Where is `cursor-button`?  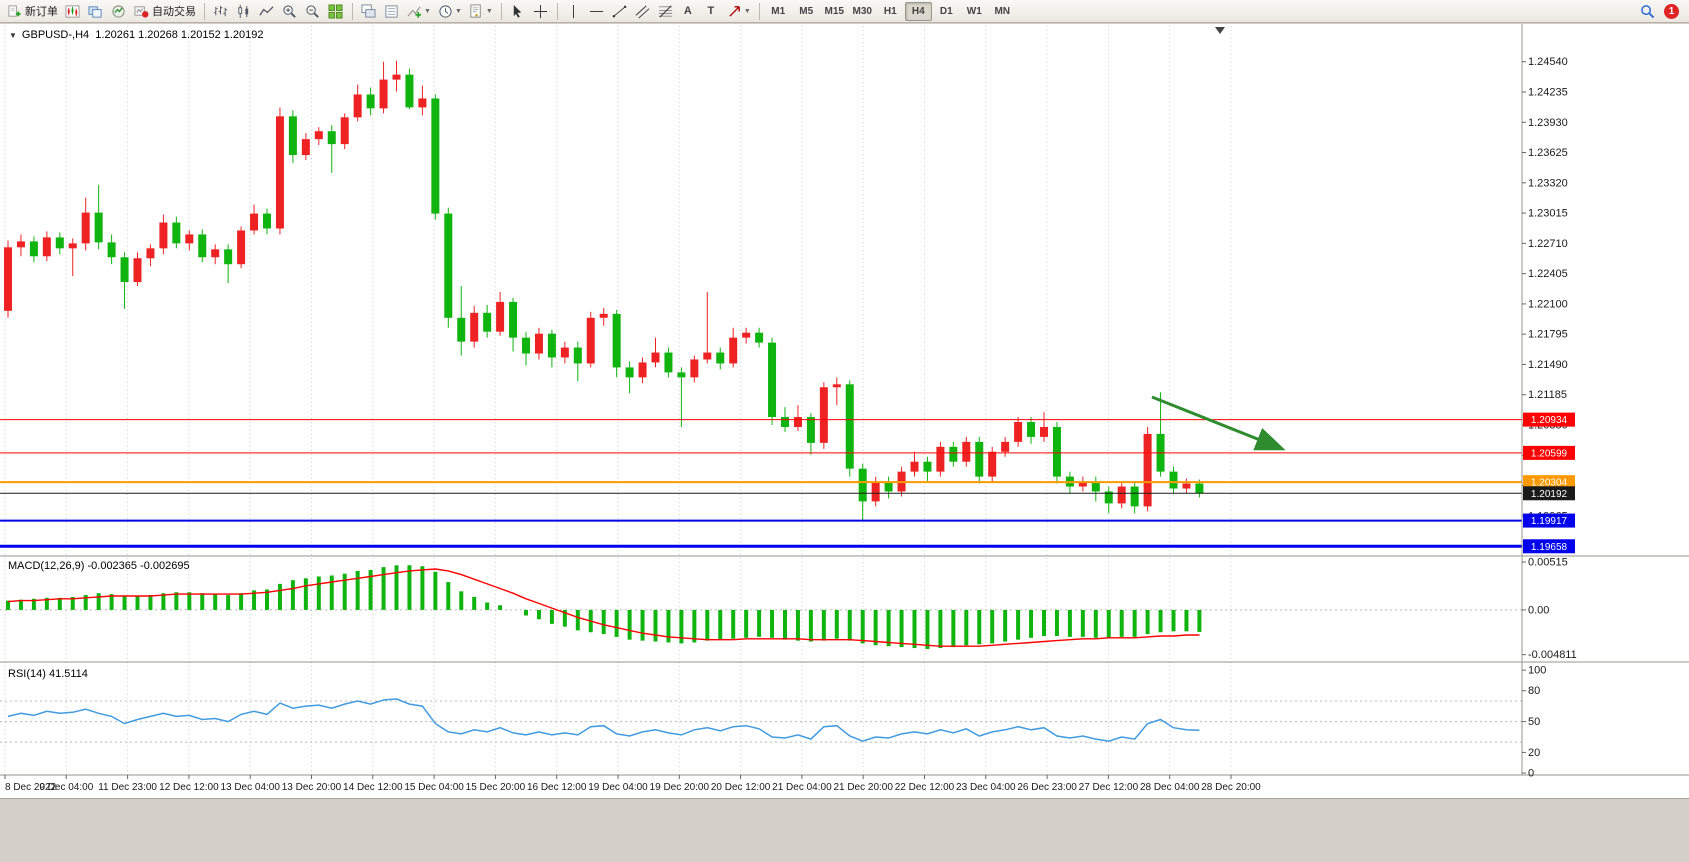
cursor-button is located at coordinates (518, 11).